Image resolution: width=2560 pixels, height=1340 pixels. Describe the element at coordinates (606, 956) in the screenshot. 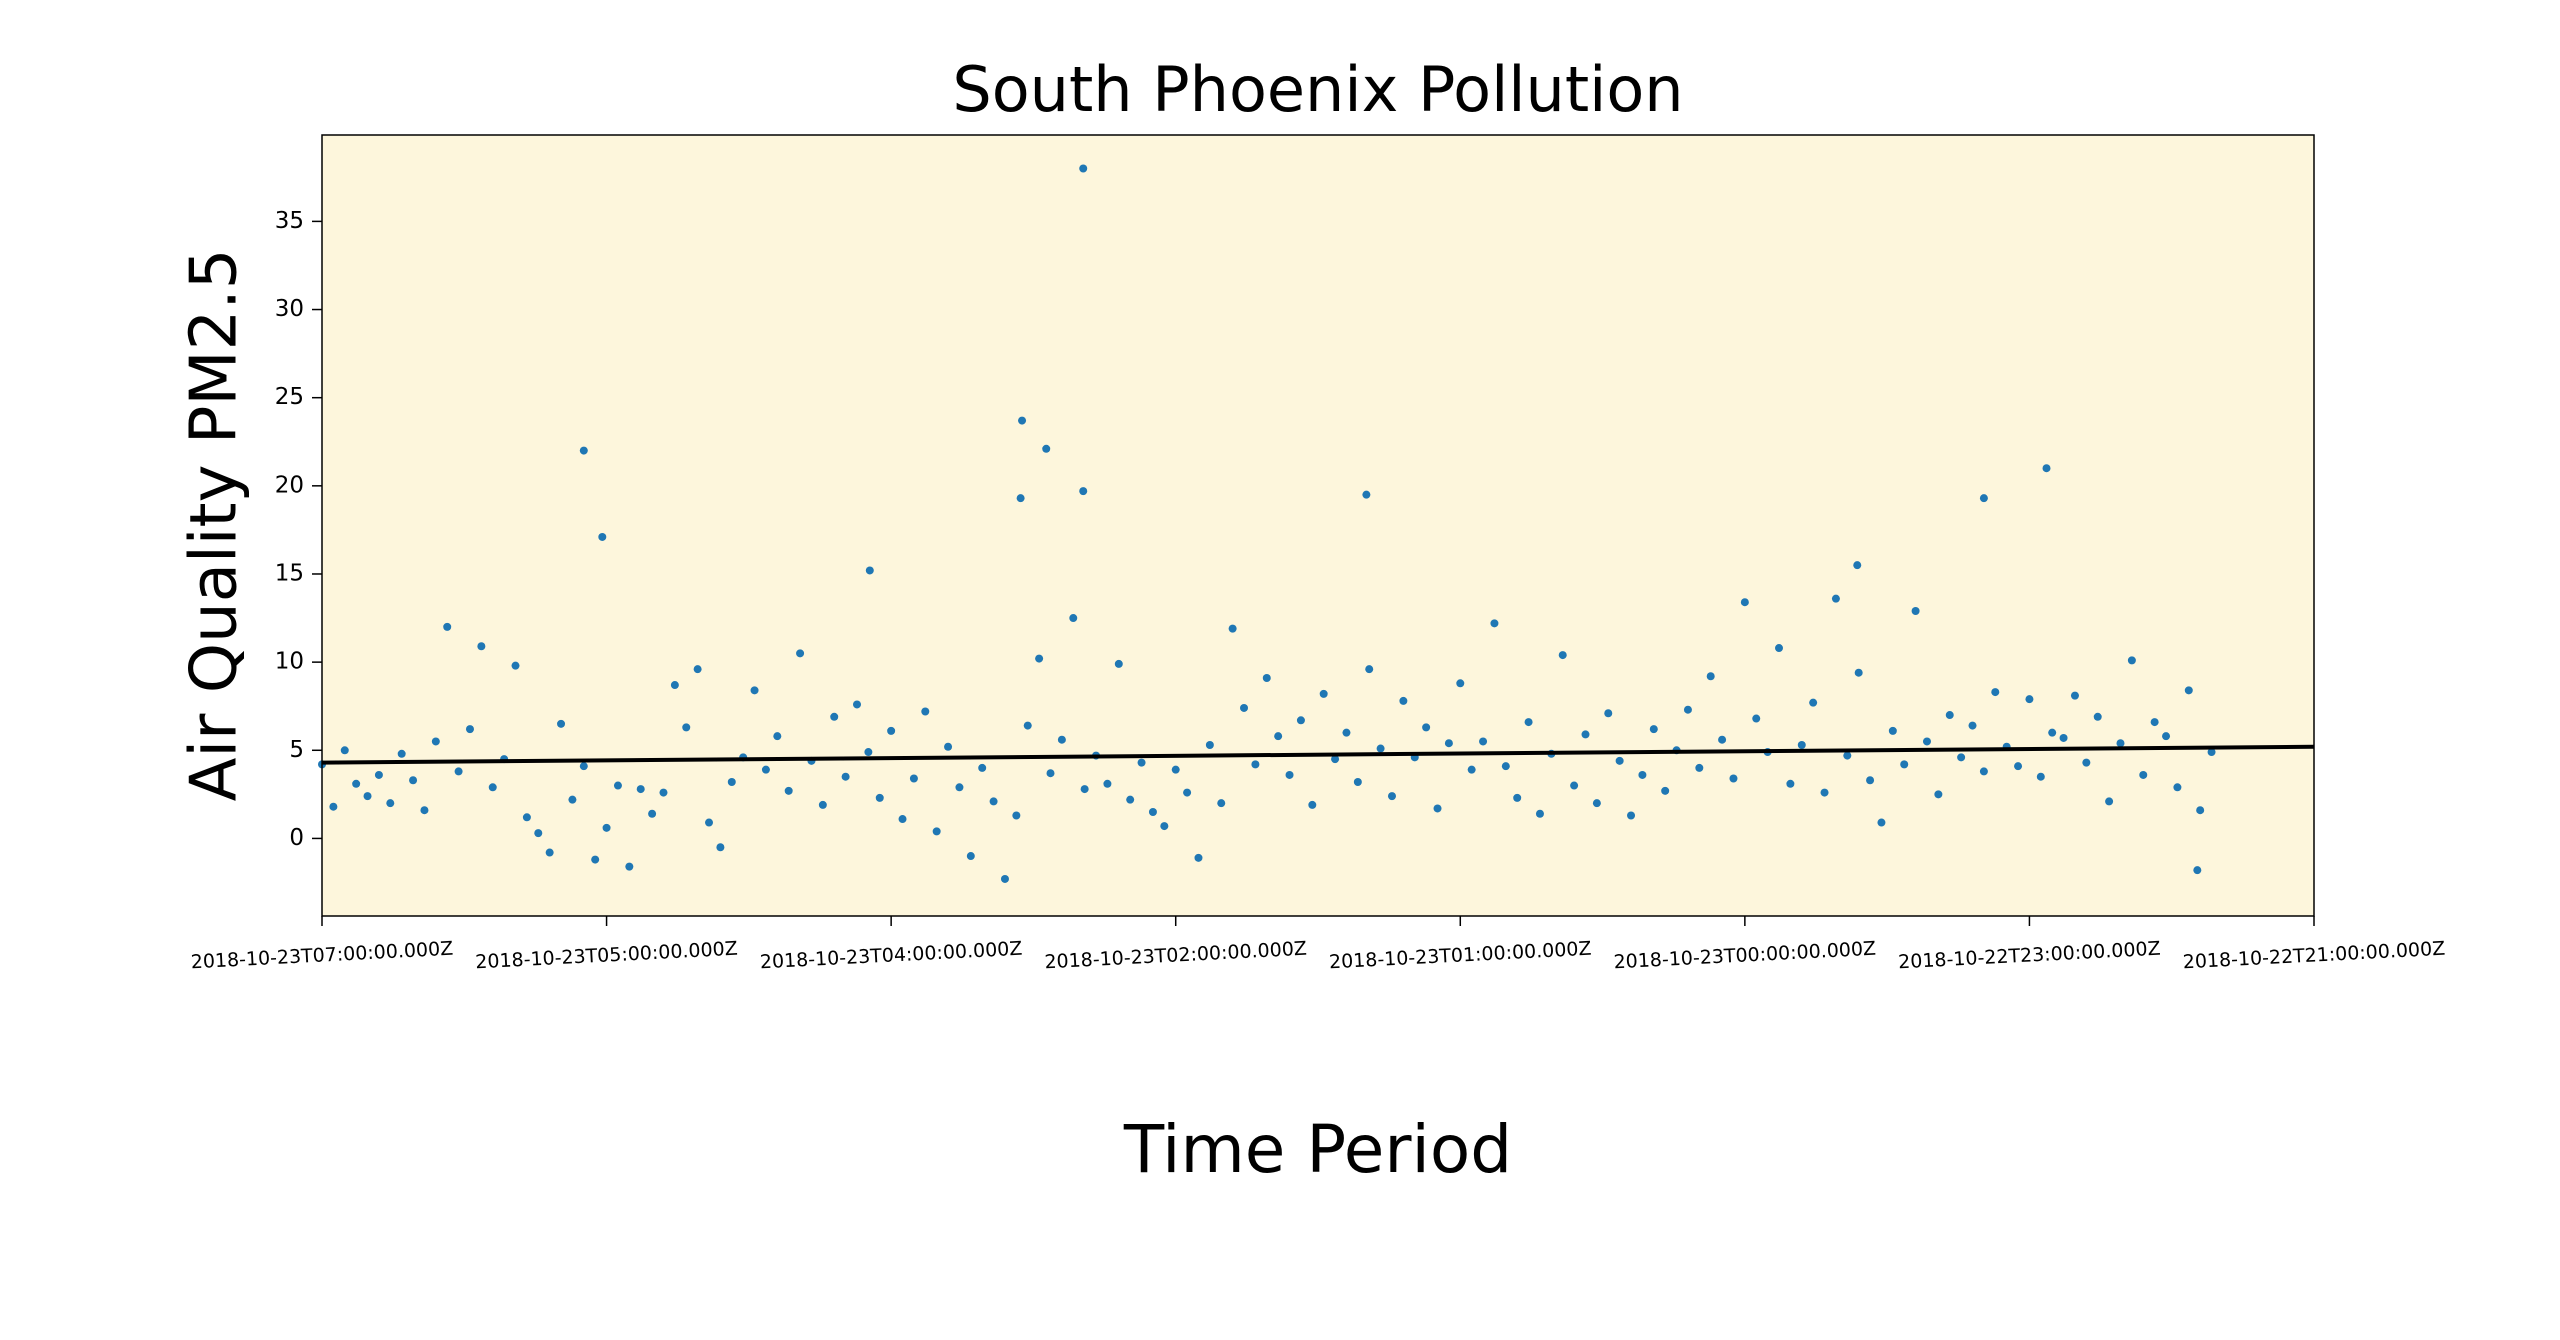

I see `x-tick-label: 2018-10-23T05:00:00.000Z` at that location.